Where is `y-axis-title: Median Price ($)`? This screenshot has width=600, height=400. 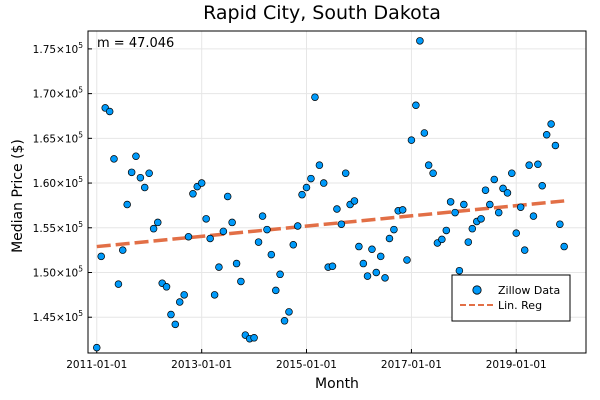 y-axis-title: Median Price ($) is located at coordinates (18, 196).